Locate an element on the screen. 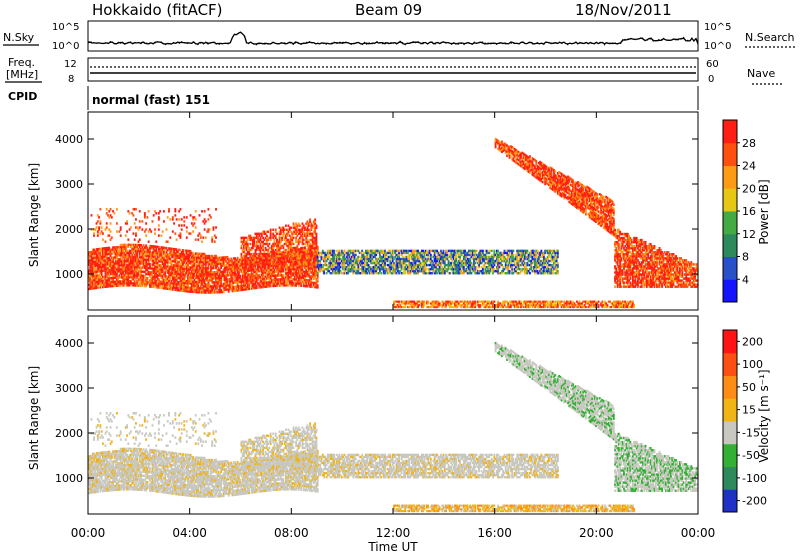 The height and width of the screenshot is (554, 800). nave-tick-bottom: 0 is located at coordinates (711, 79).